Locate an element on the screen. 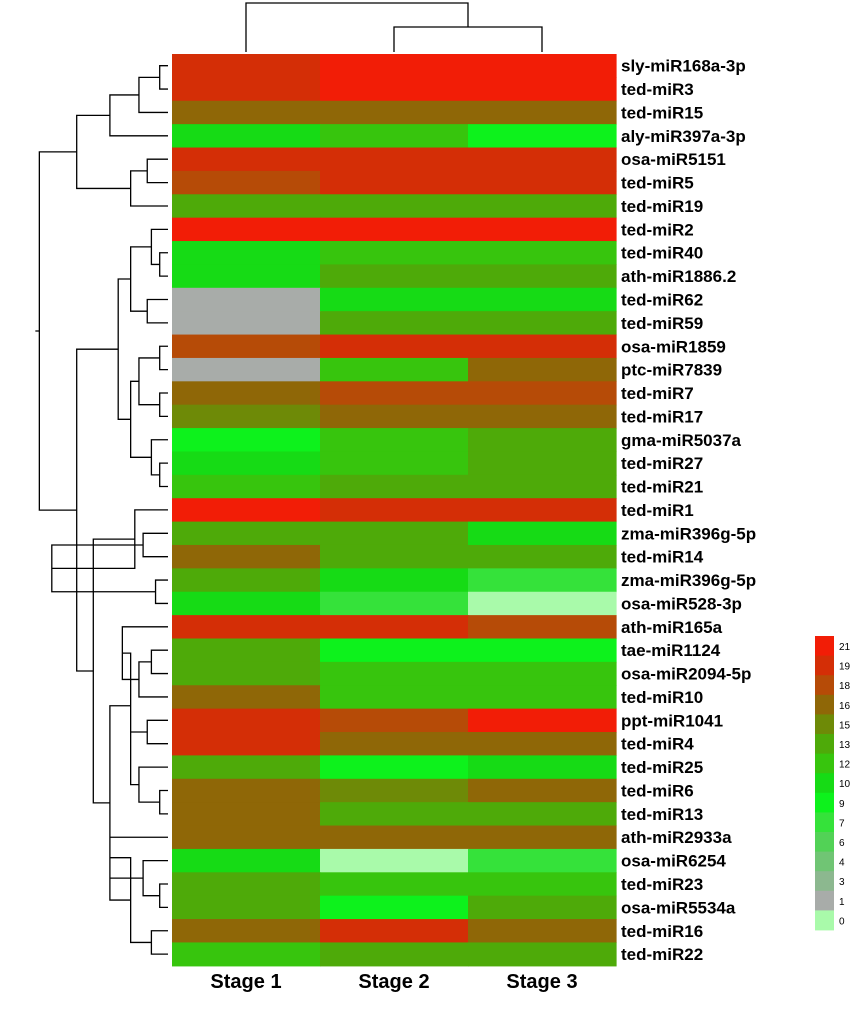  row-label: ted-miR5 is located at coordinates (657, 183).